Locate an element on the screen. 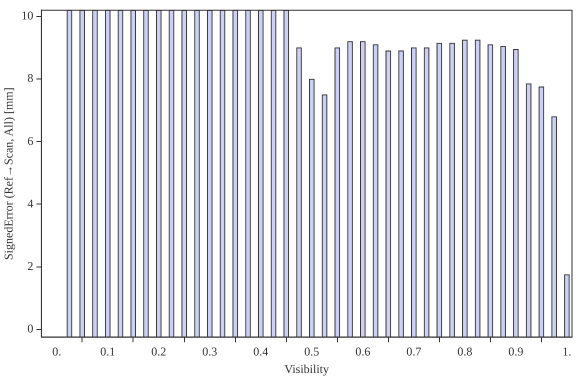 The height and width of the screenshot is (377, 576). x-axis-title: Visibility is located at coordinates (307, 369).